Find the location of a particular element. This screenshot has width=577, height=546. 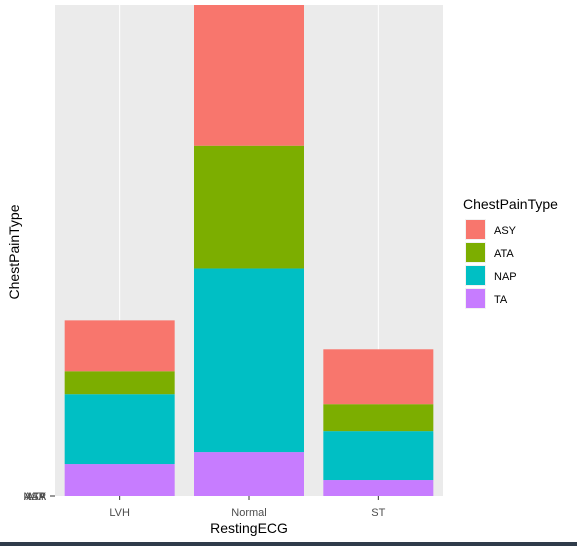

x-axis-title: RestingECG is located at coordinates (249, 528).